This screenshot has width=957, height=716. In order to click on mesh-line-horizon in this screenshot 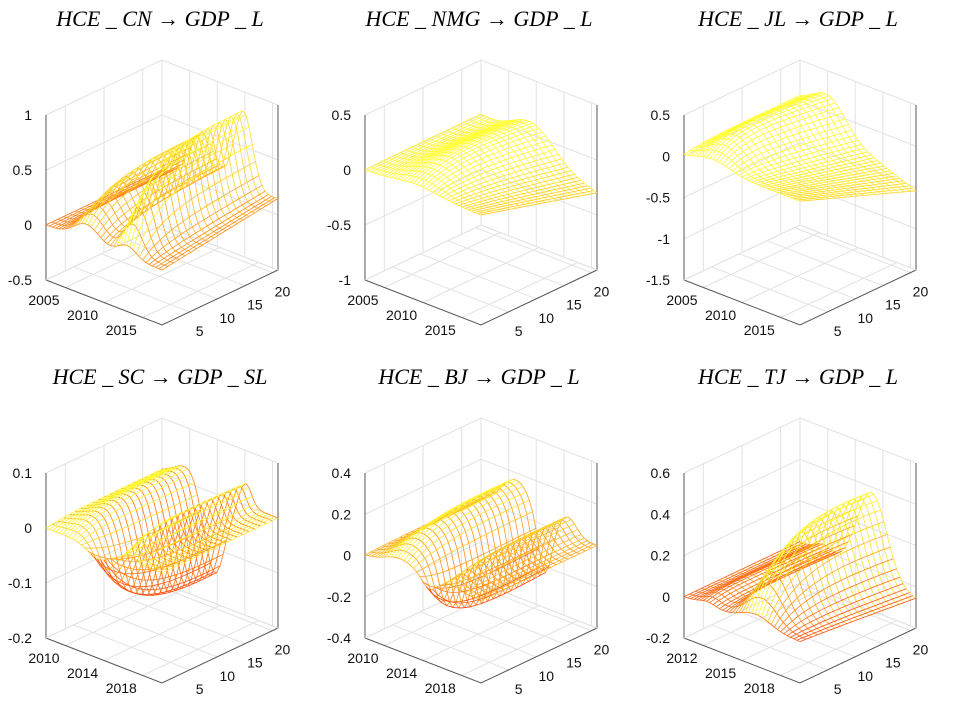, I will do `click(539, 526)`.